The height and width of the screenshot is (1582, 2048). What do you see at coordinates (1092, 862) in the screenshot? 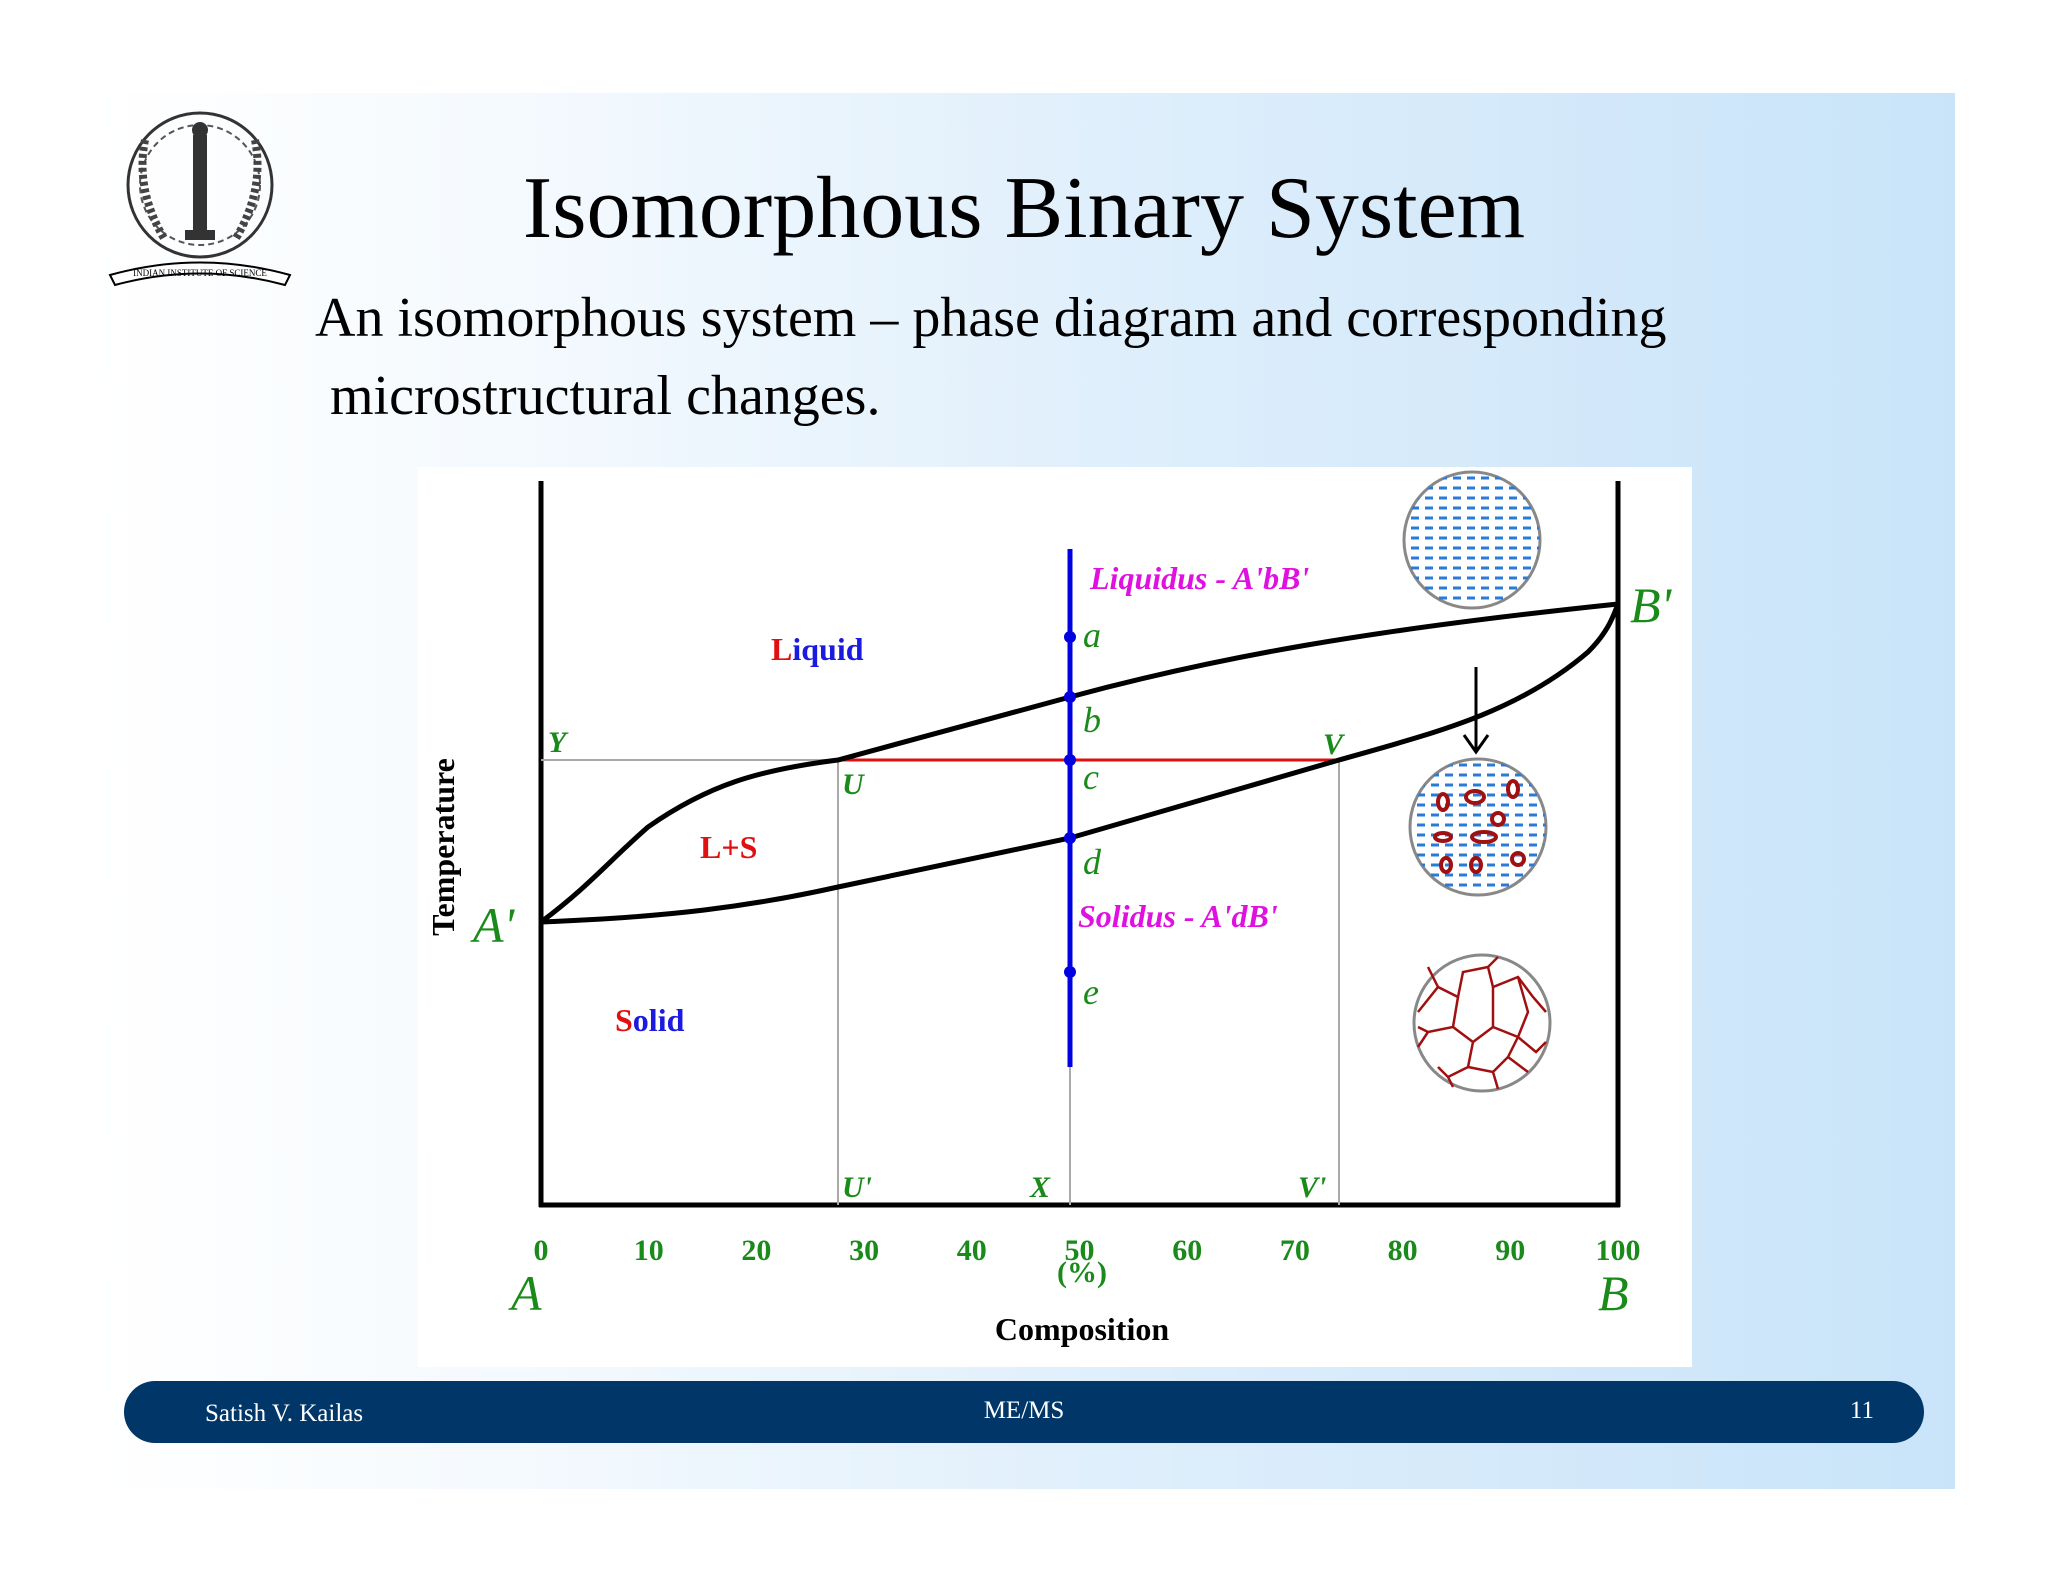
I see `label-d: d` at bounding box center [1092, 862].